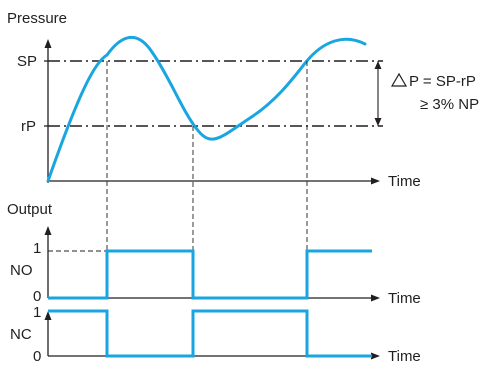 This screenshot has width=490, height=367. Describe the element at coordinates (378, 122) in the screenshot. I see `delta-arrow-bottom-icon` at that location.